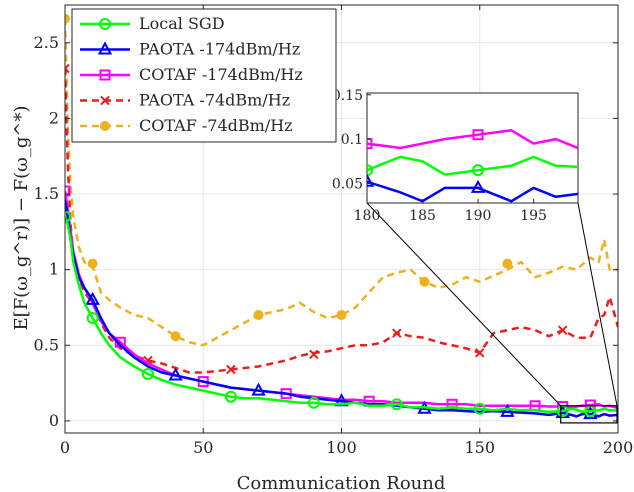 The width and height of the screenshot is (634, 492). I want to click on legend-label: PAOTA -74dBm/Hz, so click(214, 100).